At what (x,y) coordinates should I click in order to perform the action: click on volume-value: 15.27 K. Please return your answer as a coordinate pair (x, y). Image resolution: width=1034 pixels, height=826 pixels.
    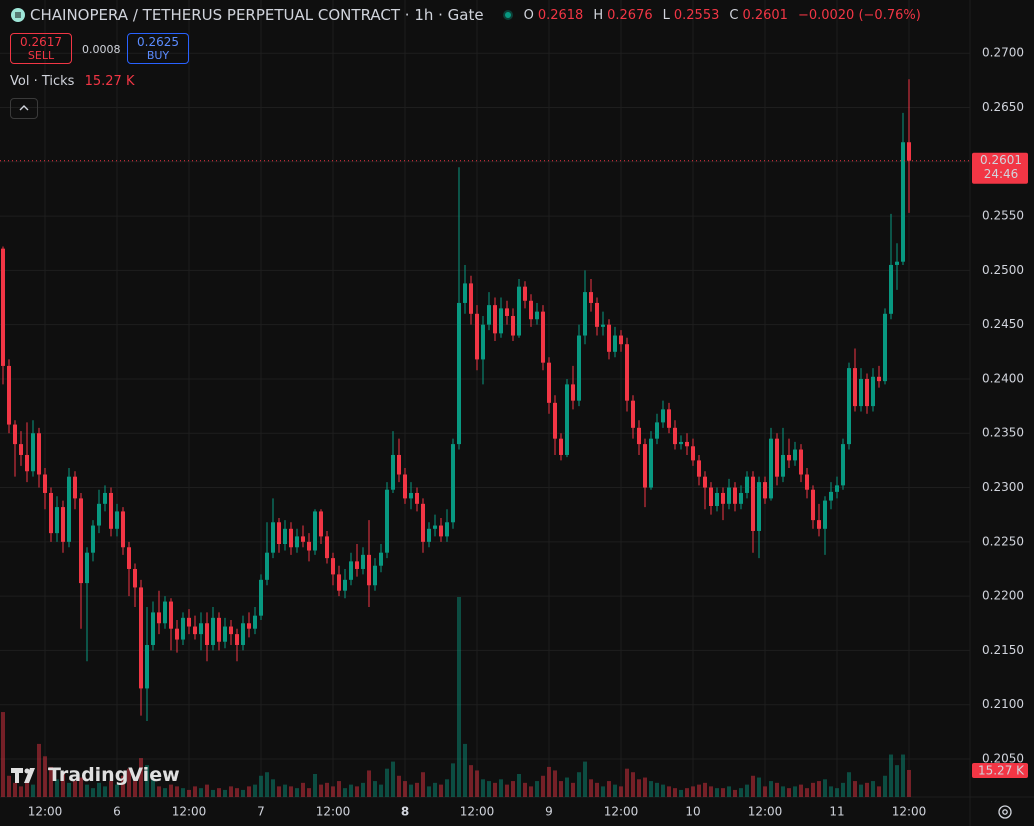
    Looking at the image, I should click on (109, 81).